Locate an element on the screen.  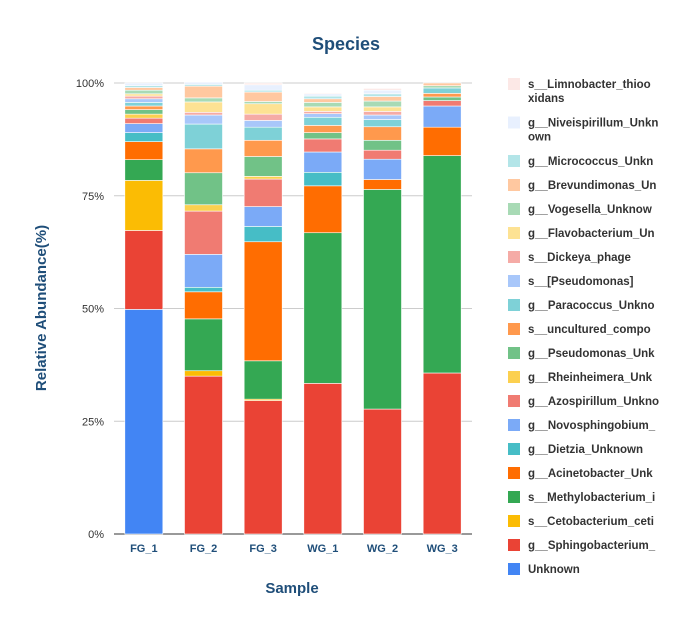
legend-item: s__Cetobacterium_ceti is located at coordinates (581, 521).